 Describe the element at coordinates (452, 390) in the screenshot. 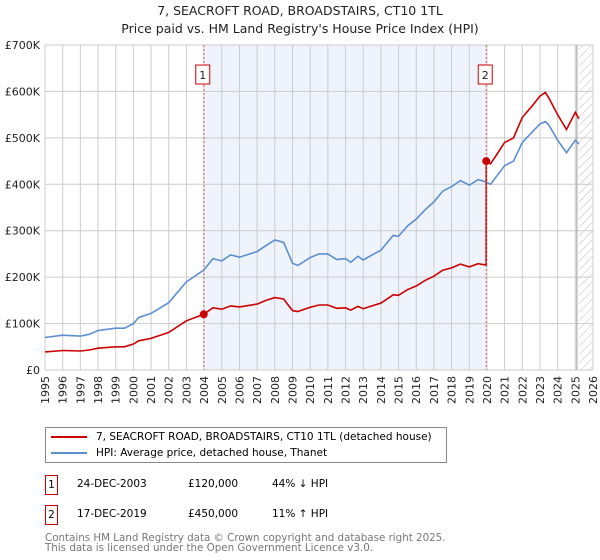

I see `x-tick-label: 2018` at that location.